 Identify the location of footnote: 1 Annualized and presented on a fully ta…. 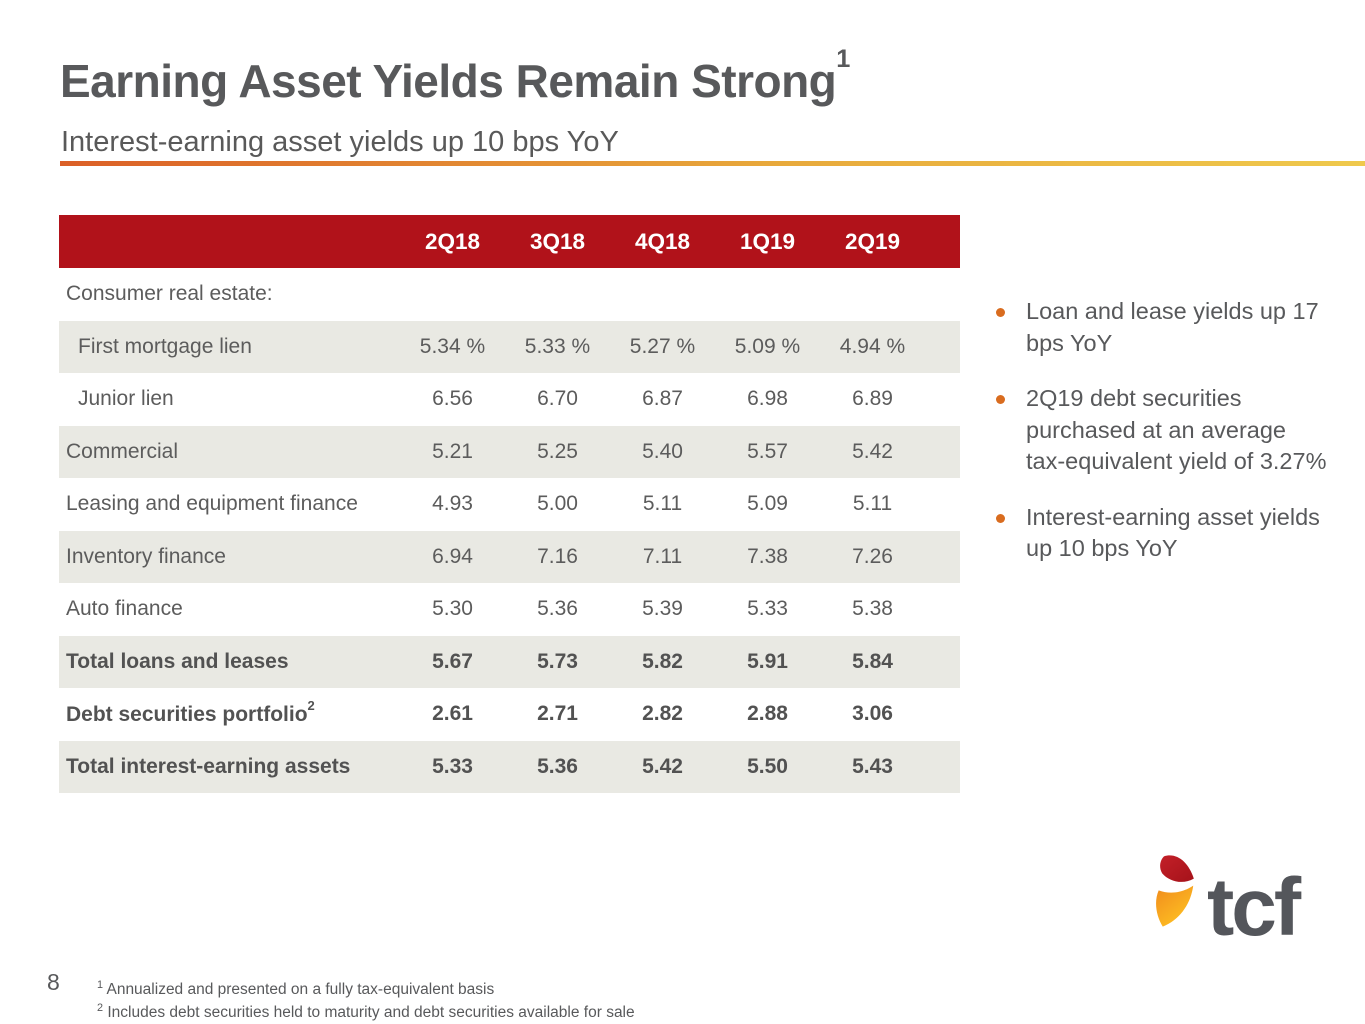
(296, 989).